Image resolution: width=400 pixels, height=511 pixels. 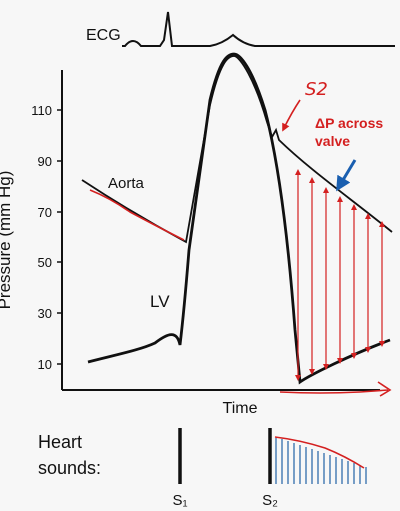 I want to click on y-tick-label: 110, so click(x=41, y=110).